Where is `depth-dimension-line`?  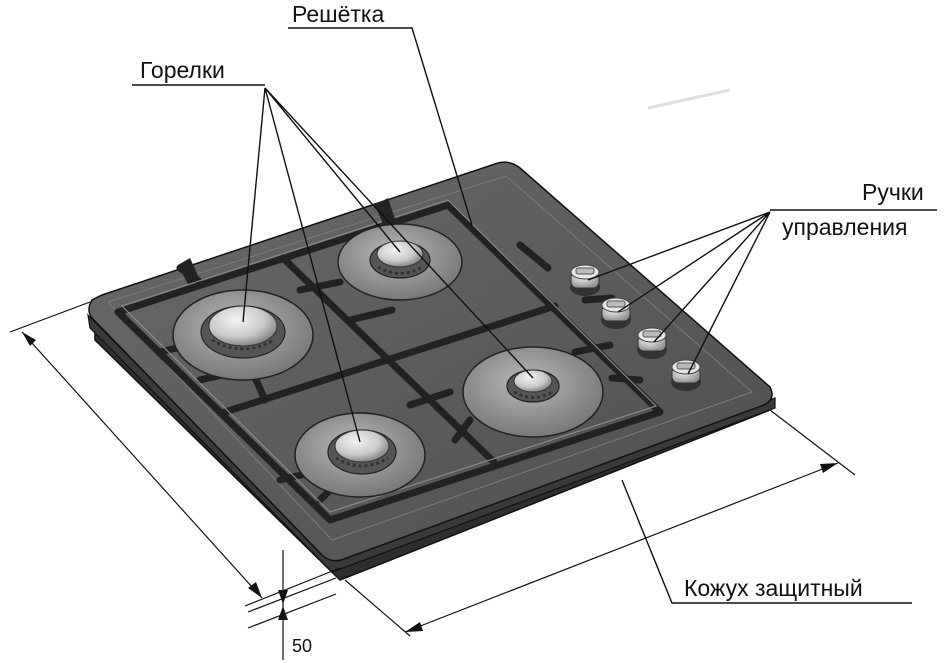
depth-dimension-line is located at coordinates (142, 465).